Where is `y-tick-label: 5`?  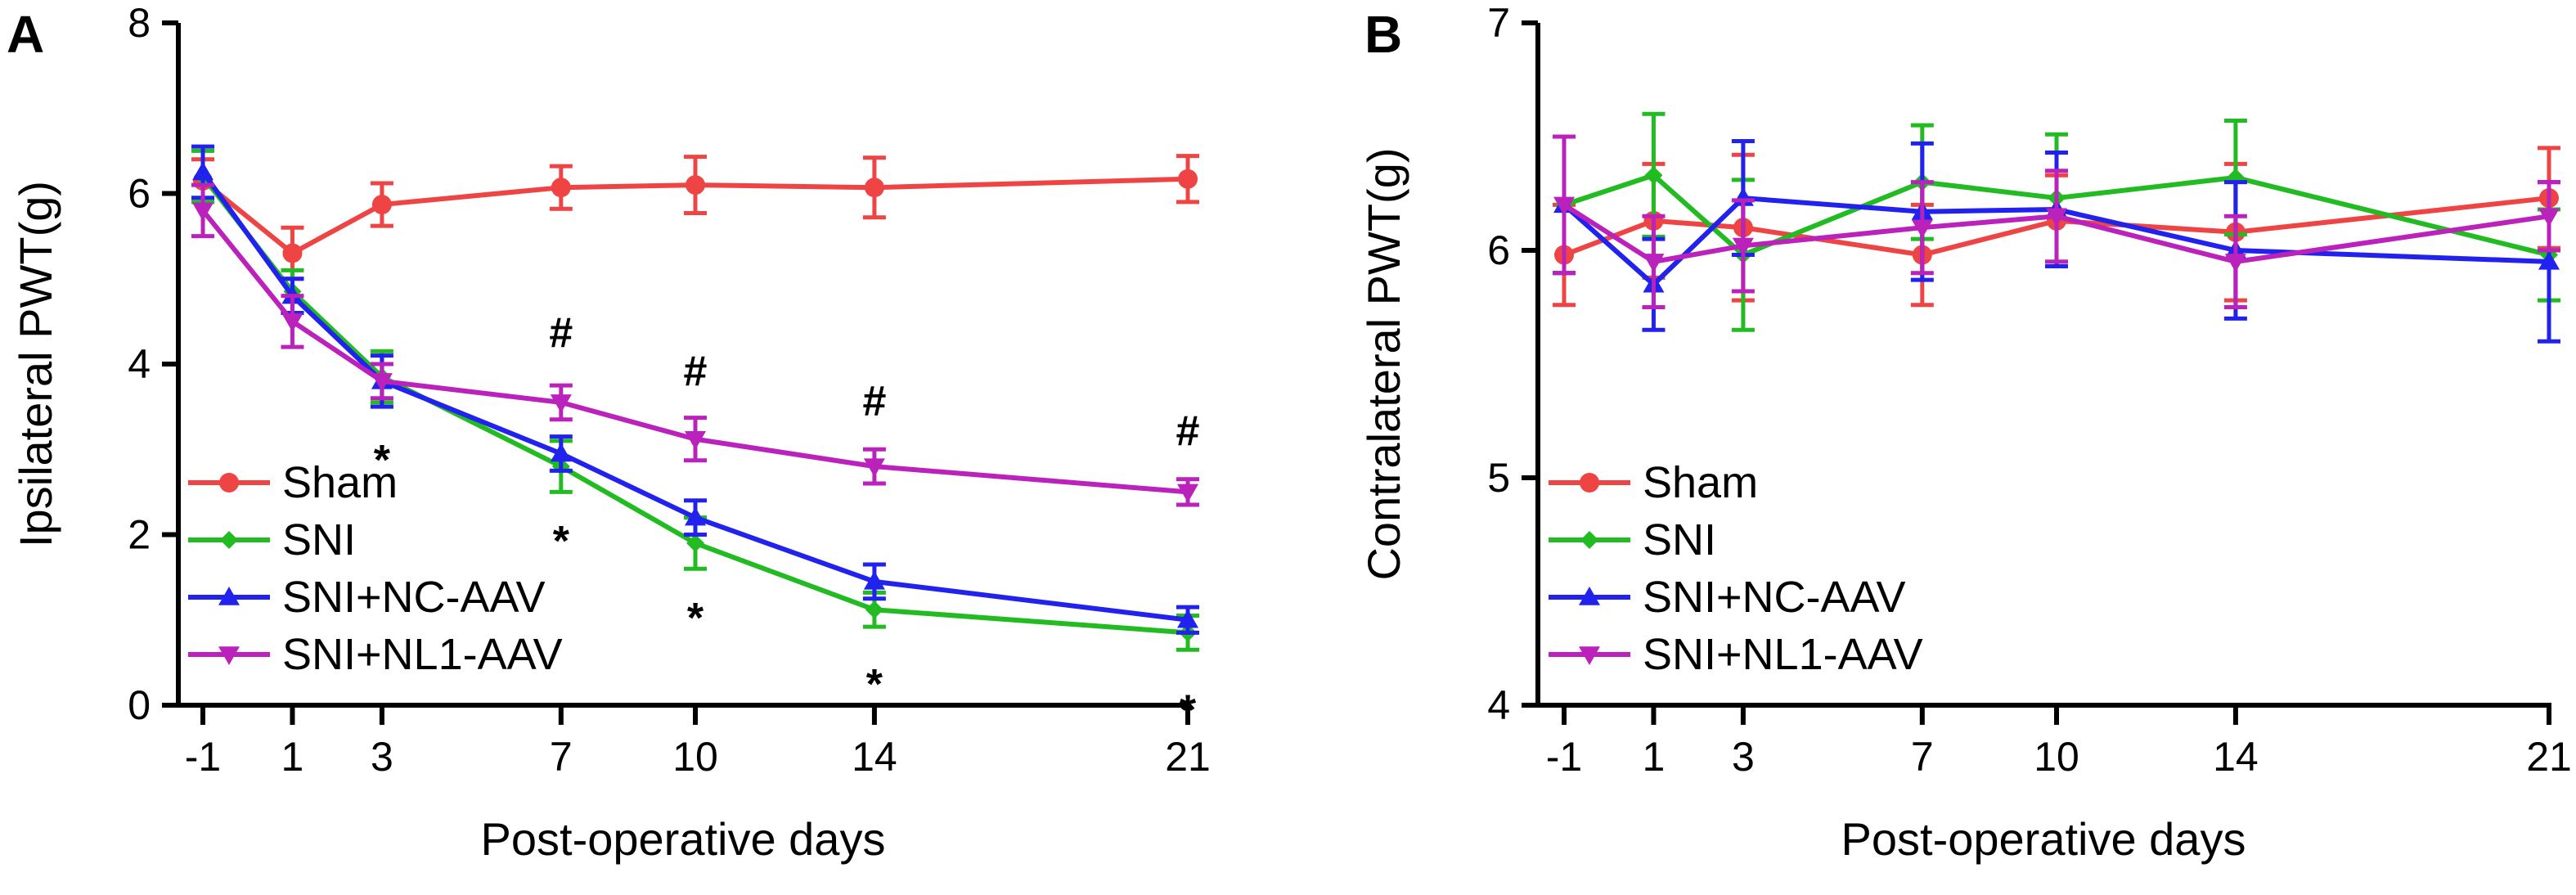
y-tick-label: 5 is located at coordinates (1498, 478).